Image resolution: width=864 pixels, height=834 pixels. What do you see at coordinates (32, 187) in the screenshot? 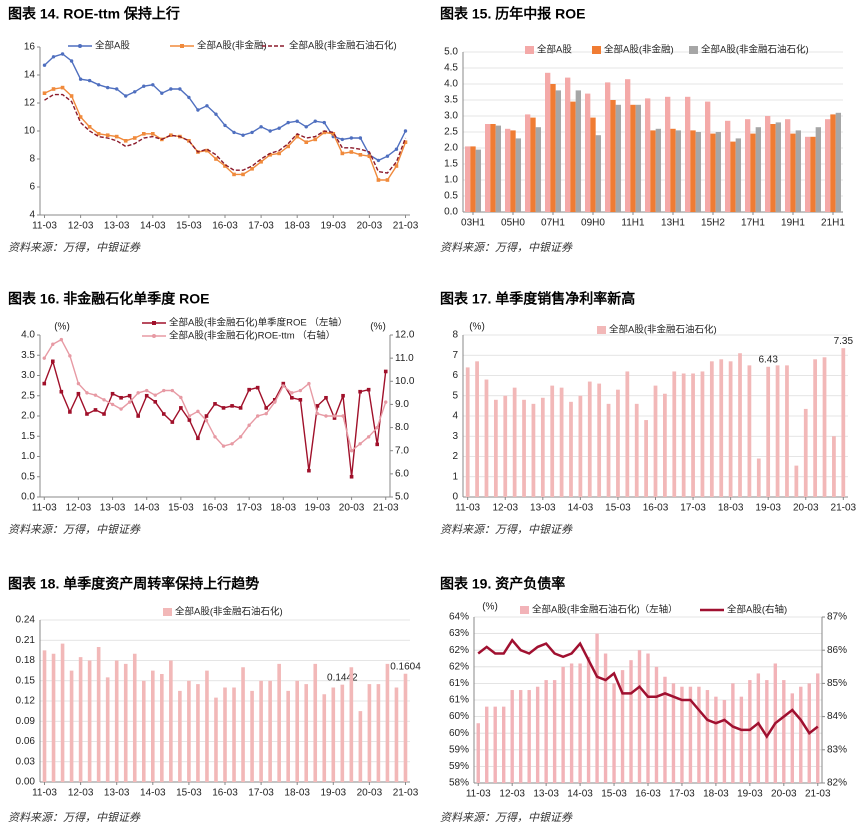
I see `y-tick-label: 6` at bounding box center [32, 187].